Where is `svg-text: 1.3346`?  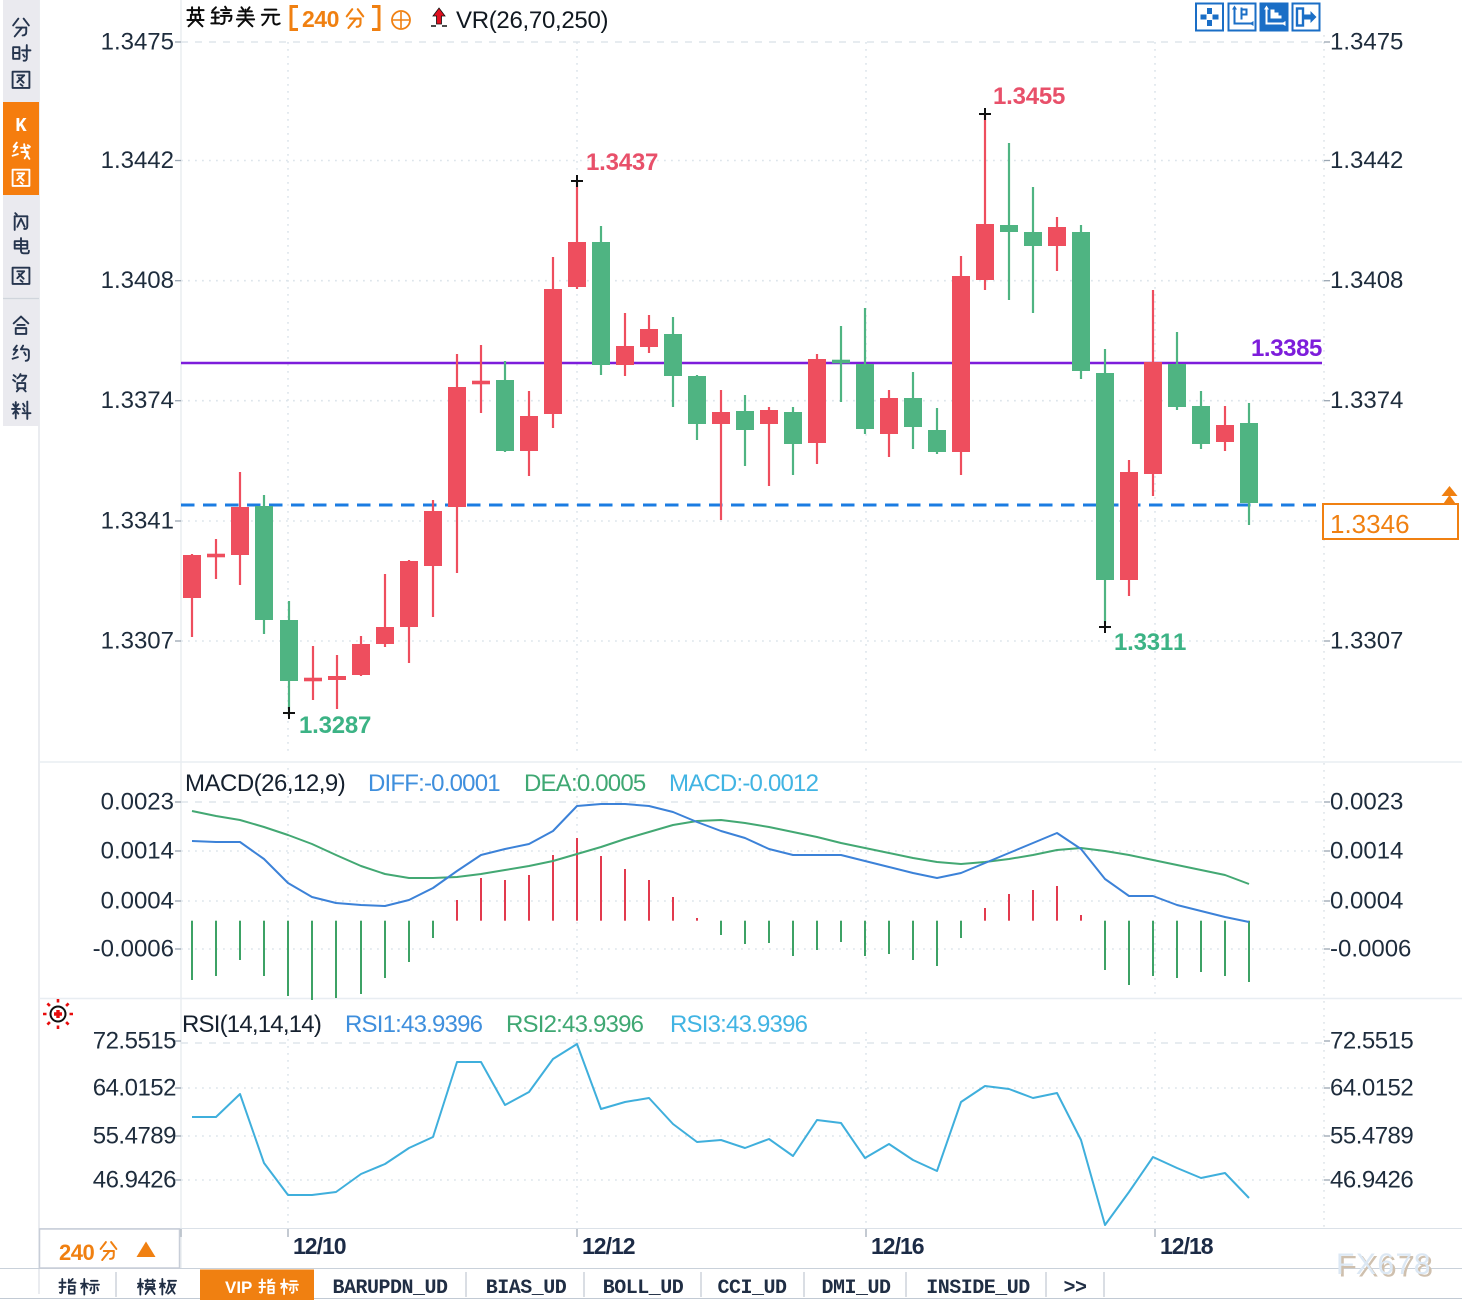 svg-text: 1.3346 is located at coordinates (1370, 524).